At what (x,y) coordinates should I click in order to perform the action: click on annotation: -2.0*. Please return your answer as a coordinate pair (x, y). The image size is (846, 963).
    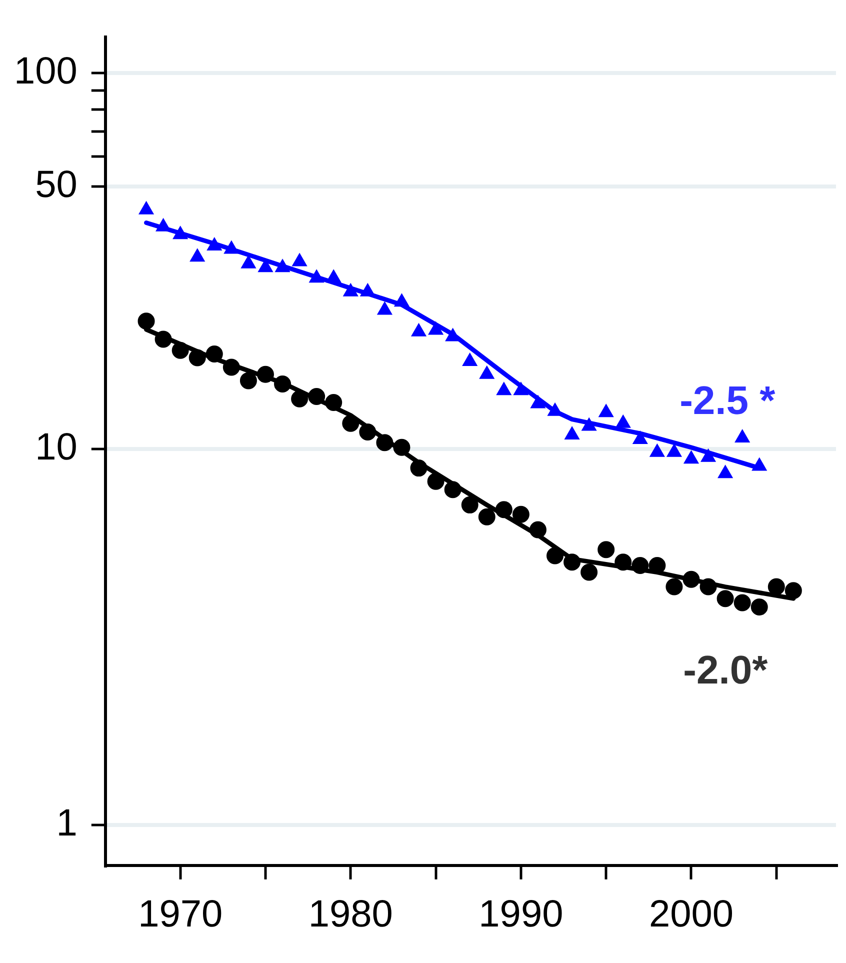
    Looking at the image, I should click on (725, 670).